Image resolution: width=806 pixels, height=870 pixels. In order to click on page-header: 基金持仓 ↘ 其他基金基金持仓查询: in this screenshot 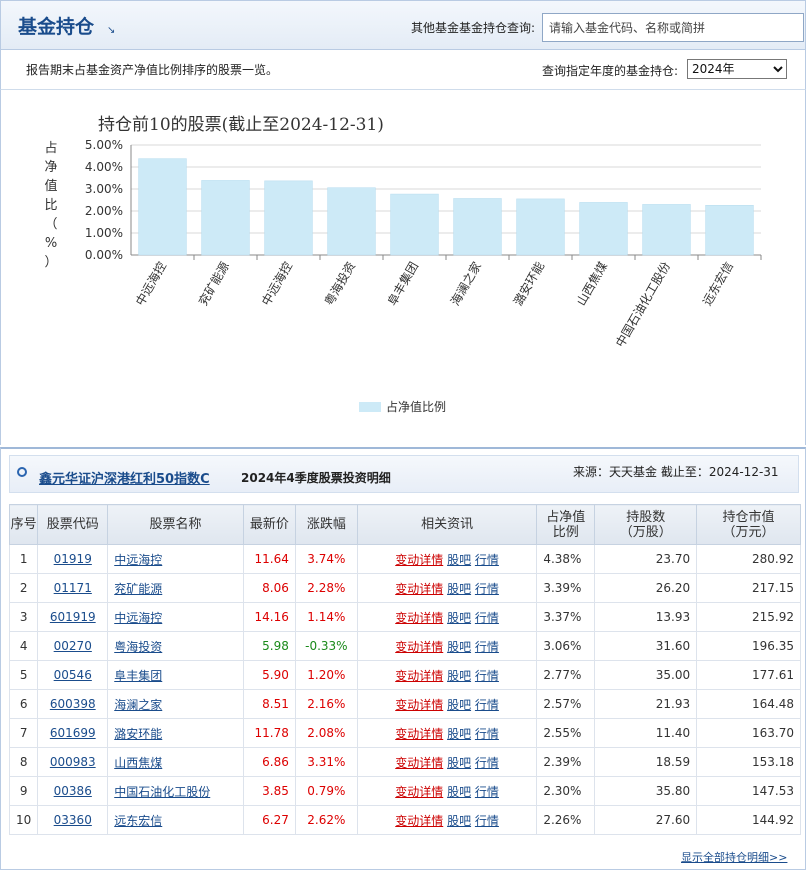, I will do `click(403, 25)`.